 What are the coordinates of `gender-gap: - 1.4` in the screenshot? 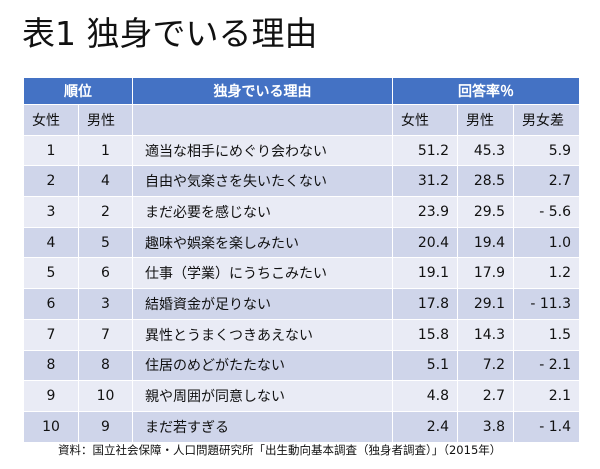 It's located at (546, 426).